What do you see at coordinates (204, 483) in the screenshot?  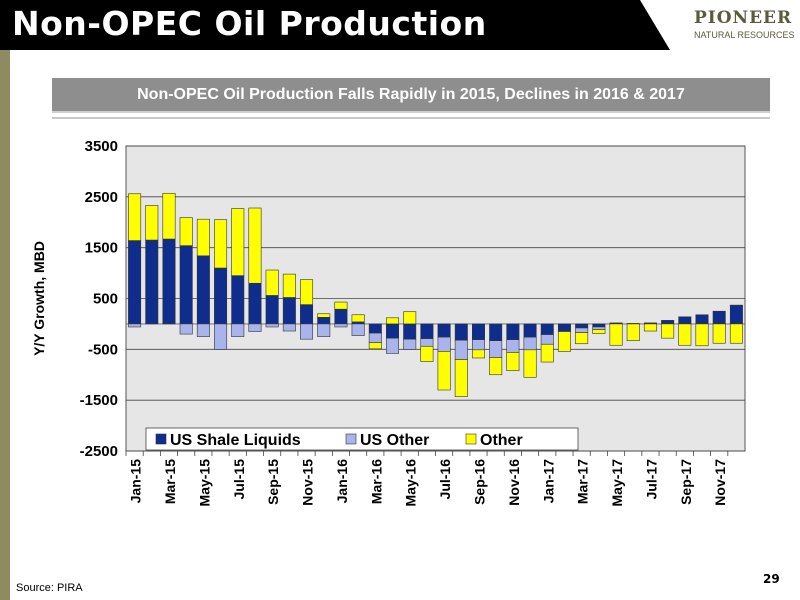 I see `x-tick-label: May-15` at bounding box center [204, 483].